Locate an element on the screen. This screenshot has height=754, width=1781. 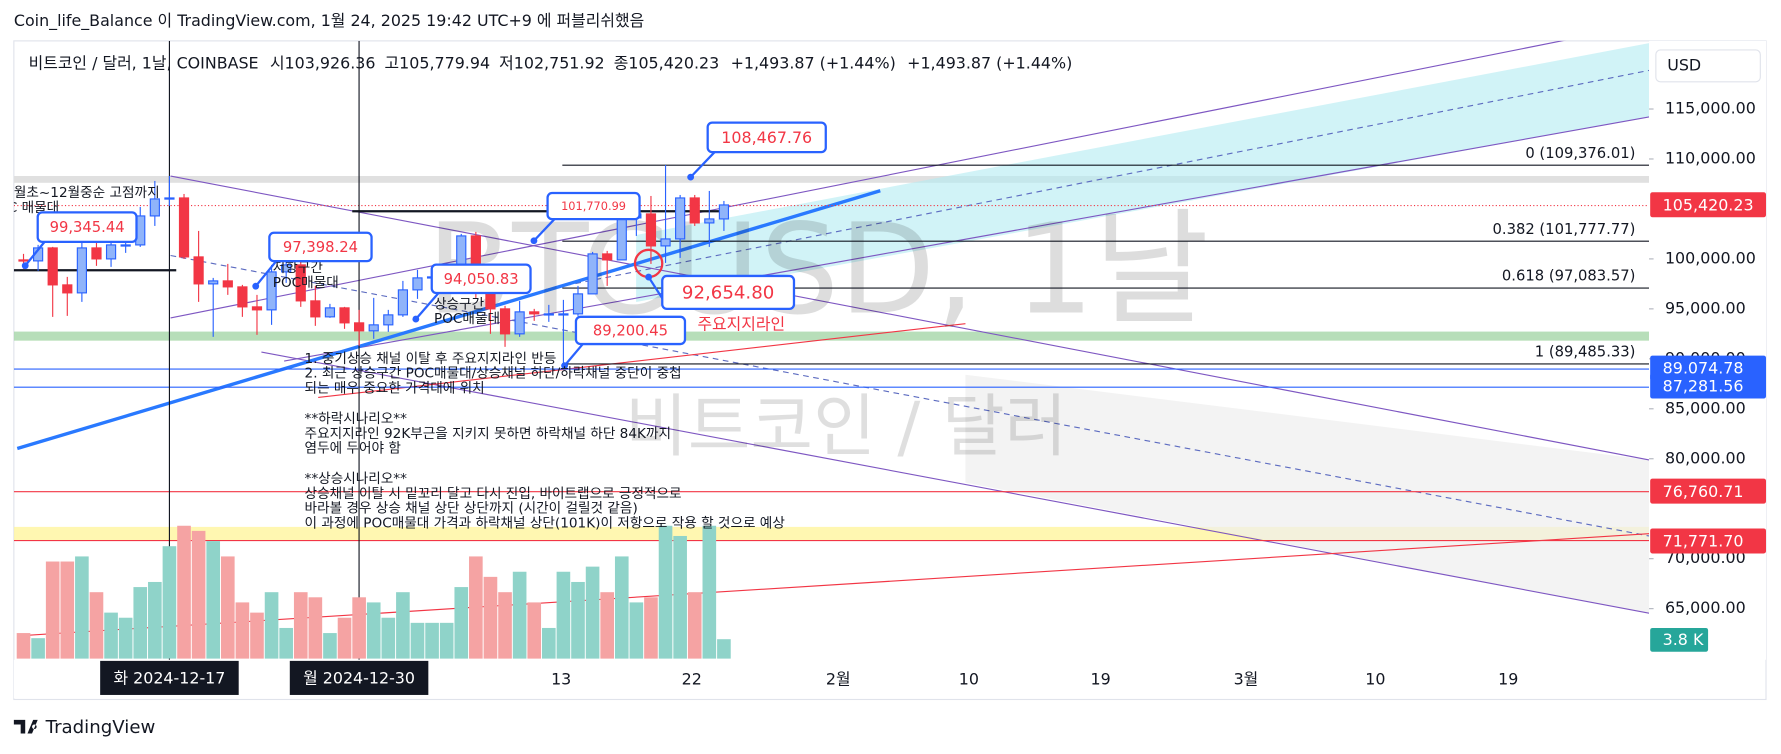
down-channel-fill is located at coordinates (1307, 494).